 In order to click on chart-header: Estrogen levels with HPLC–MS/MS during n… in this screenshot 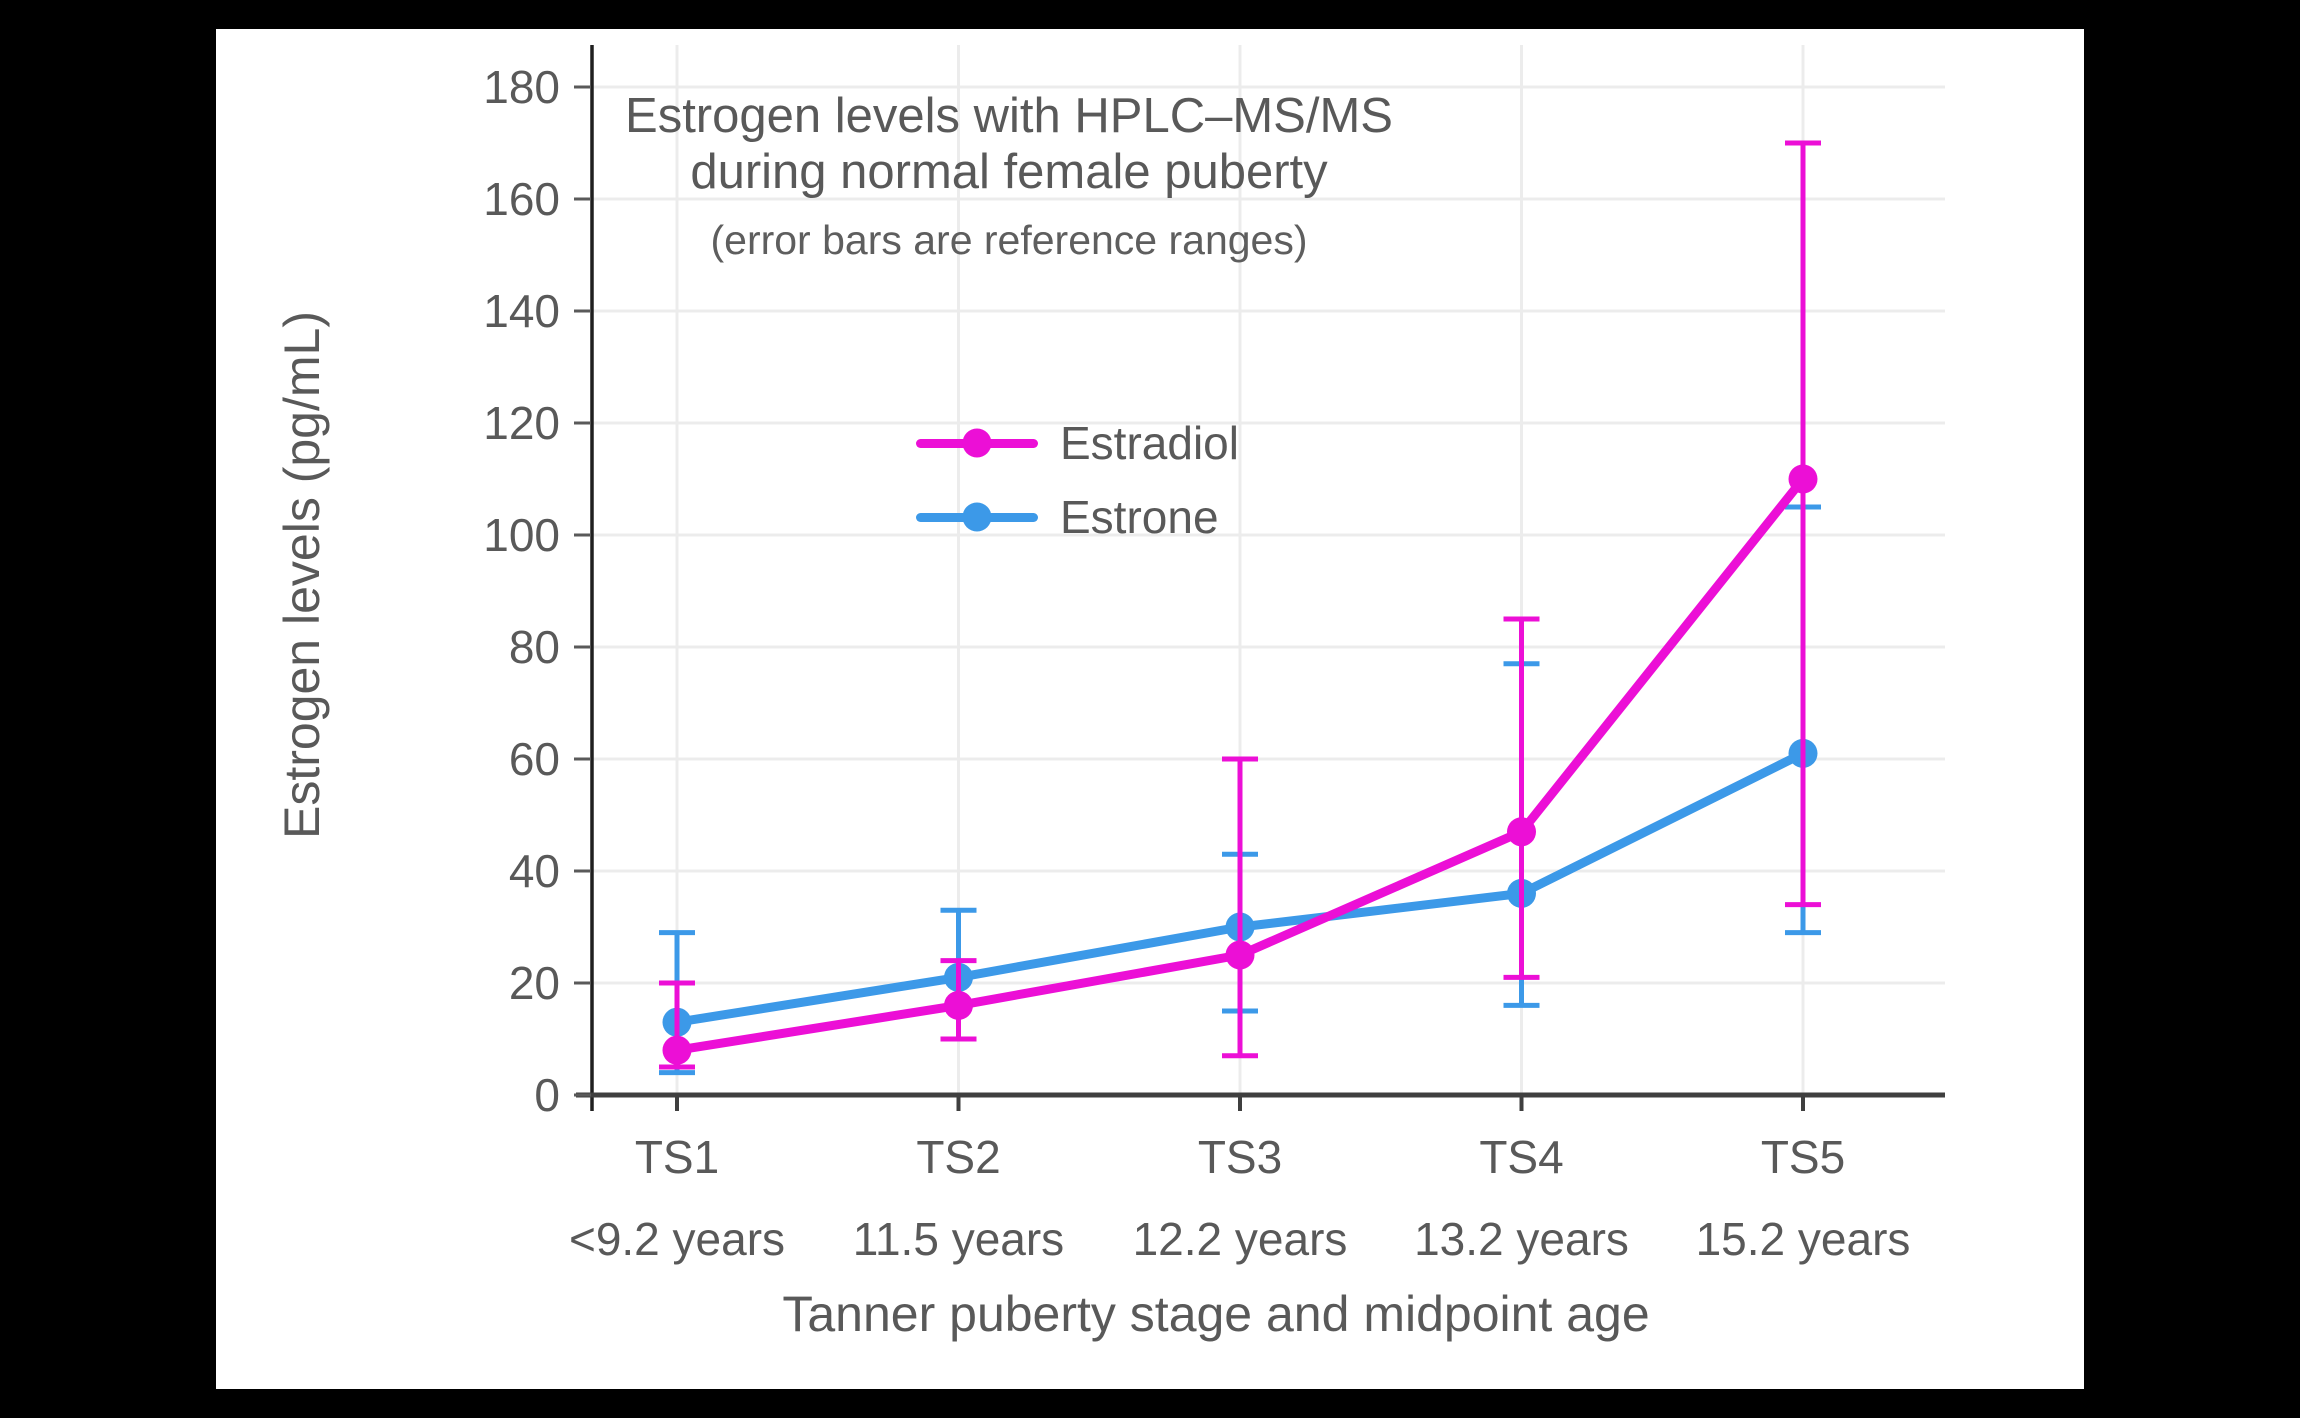, I will do `click(1009, 176)`.